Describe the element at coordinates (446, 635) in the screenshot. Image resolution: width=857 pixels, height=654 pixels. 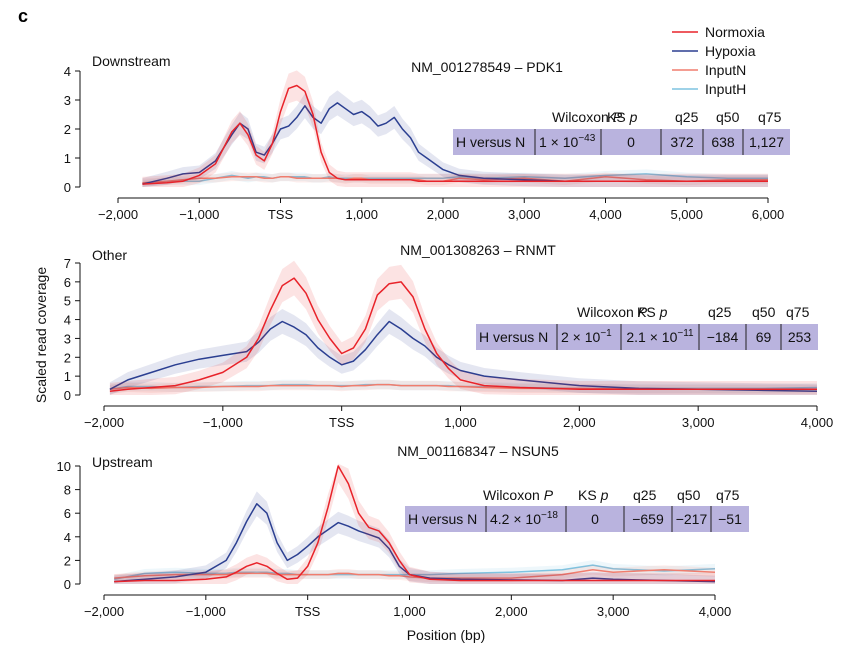
I see `x-axis-label: Position (bp)` at that location.